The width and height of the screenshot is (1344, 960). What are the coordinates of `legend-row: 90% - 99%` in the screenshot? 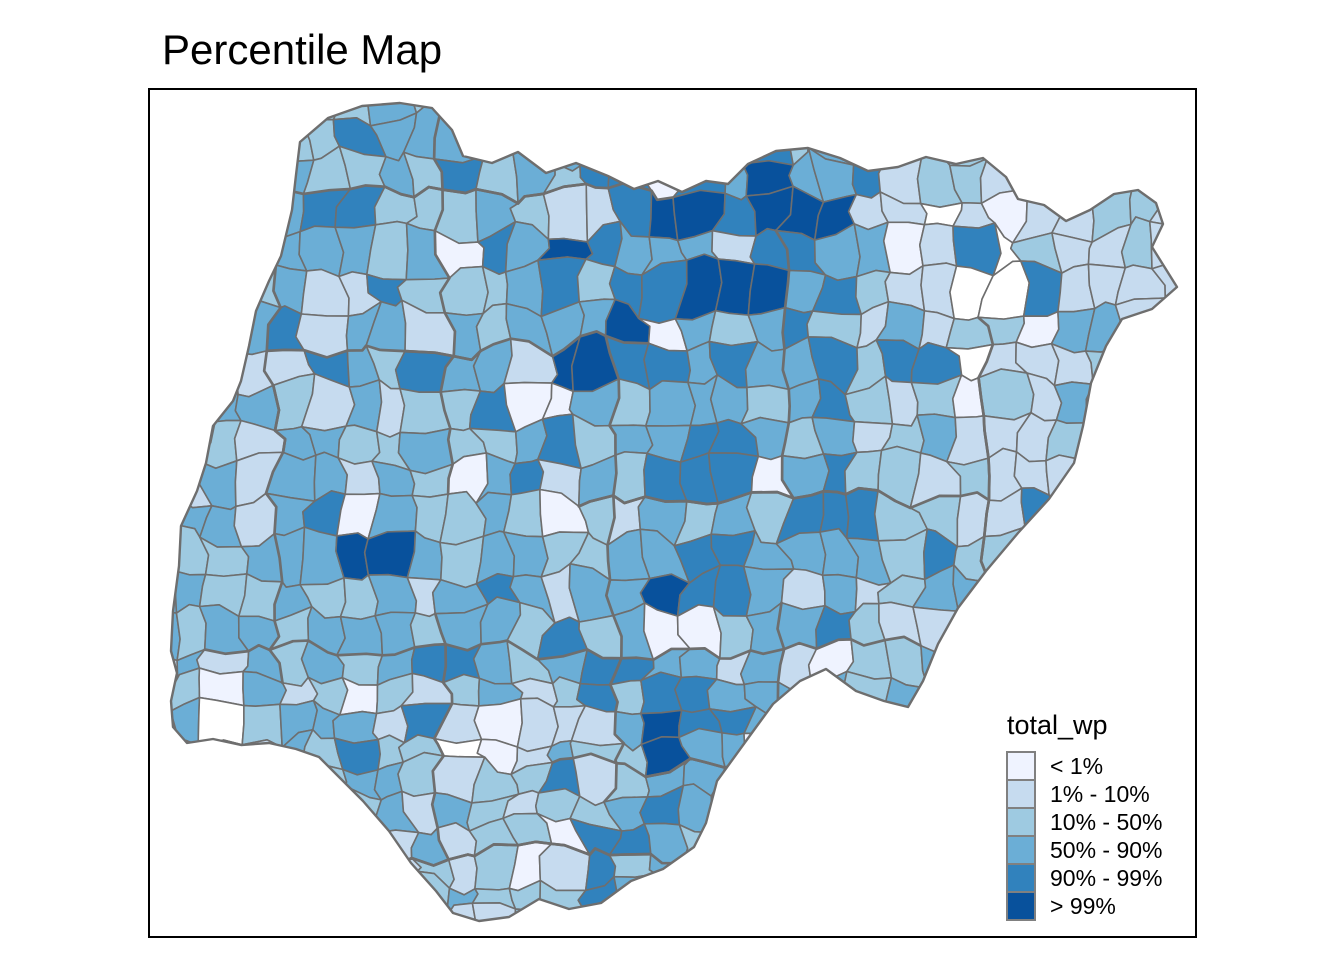 It's located at (1106, 878).